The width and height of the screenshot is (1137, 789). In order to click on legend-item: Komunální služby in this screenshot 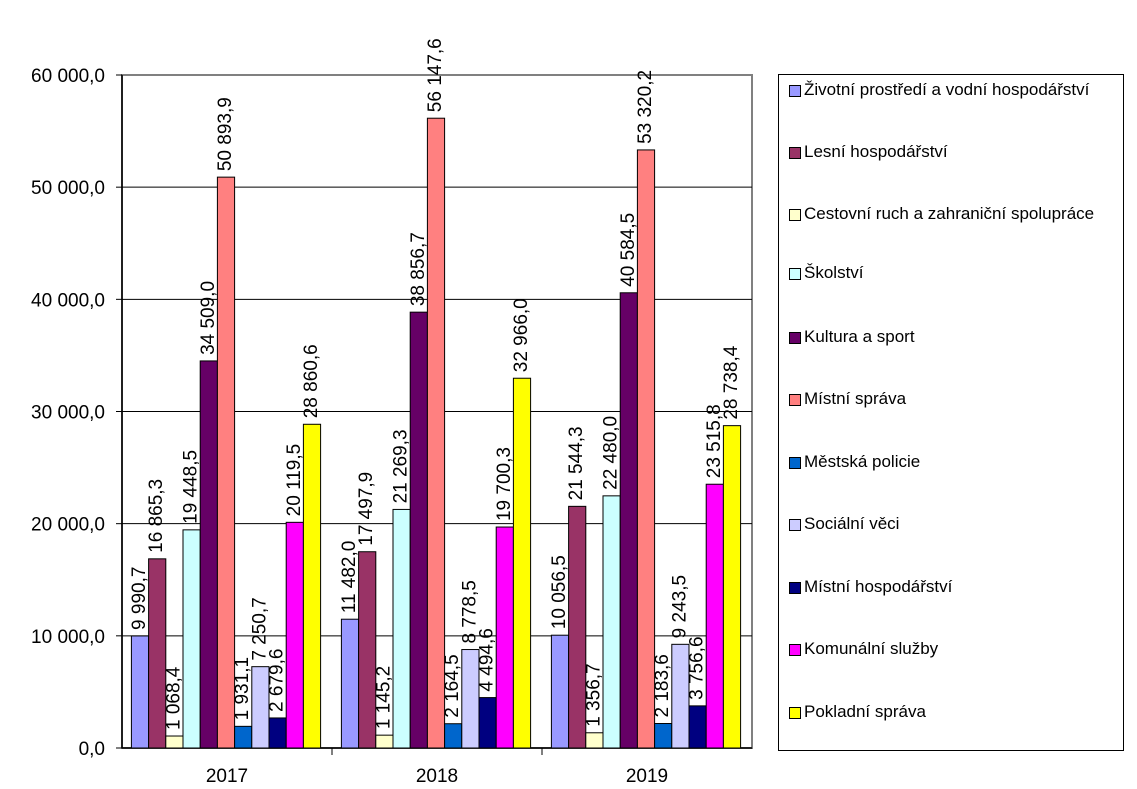, I will do `click(954, 649)`.